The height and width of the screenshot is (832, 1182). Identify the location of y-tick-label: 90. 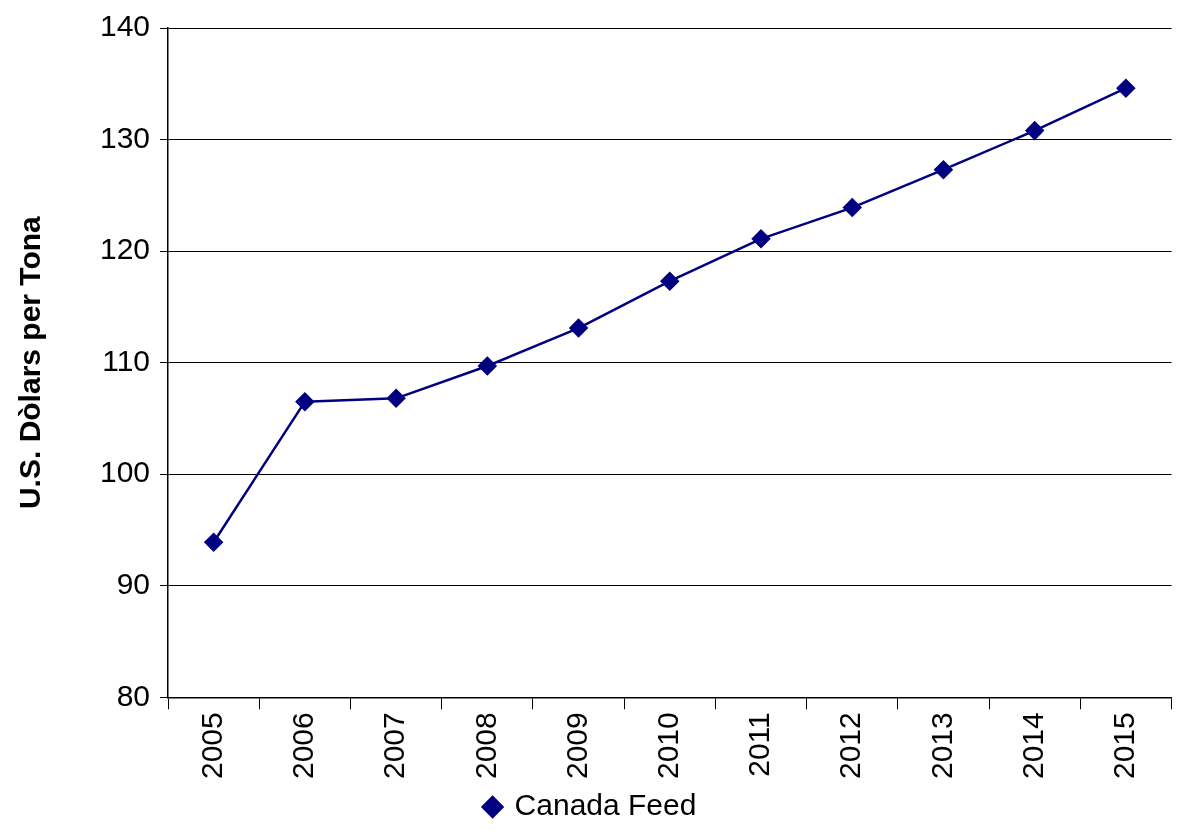
(133, 583).